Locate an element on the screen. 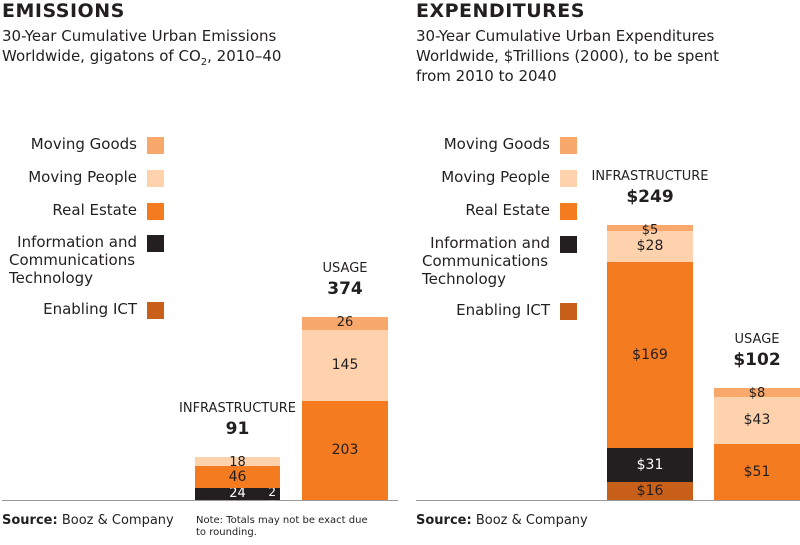 This screenshot has width=800, height=545. bar-segment-real-estate-infrastructure: 46 is located at coordinates (237, 477).